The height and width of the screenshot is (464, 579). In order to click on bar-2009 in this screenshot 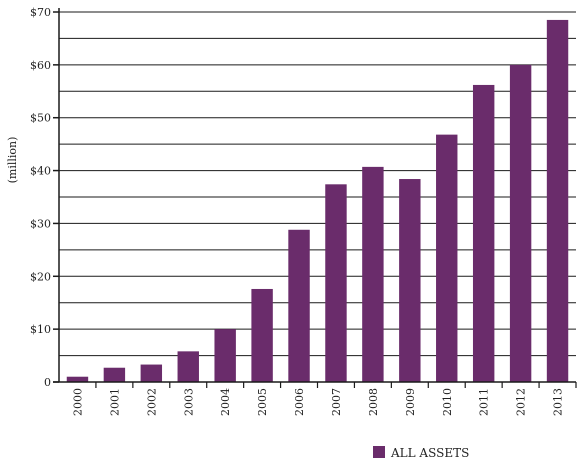, I will do `click(410, 280)`.